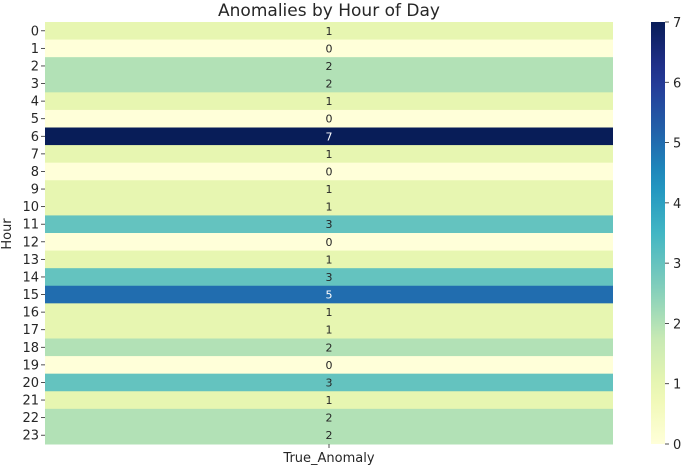 This screenshot has height=468, width=685. I want to click on colorbar-ticks: 0 1 2 3 4 5 6 7, so click(673, 234).